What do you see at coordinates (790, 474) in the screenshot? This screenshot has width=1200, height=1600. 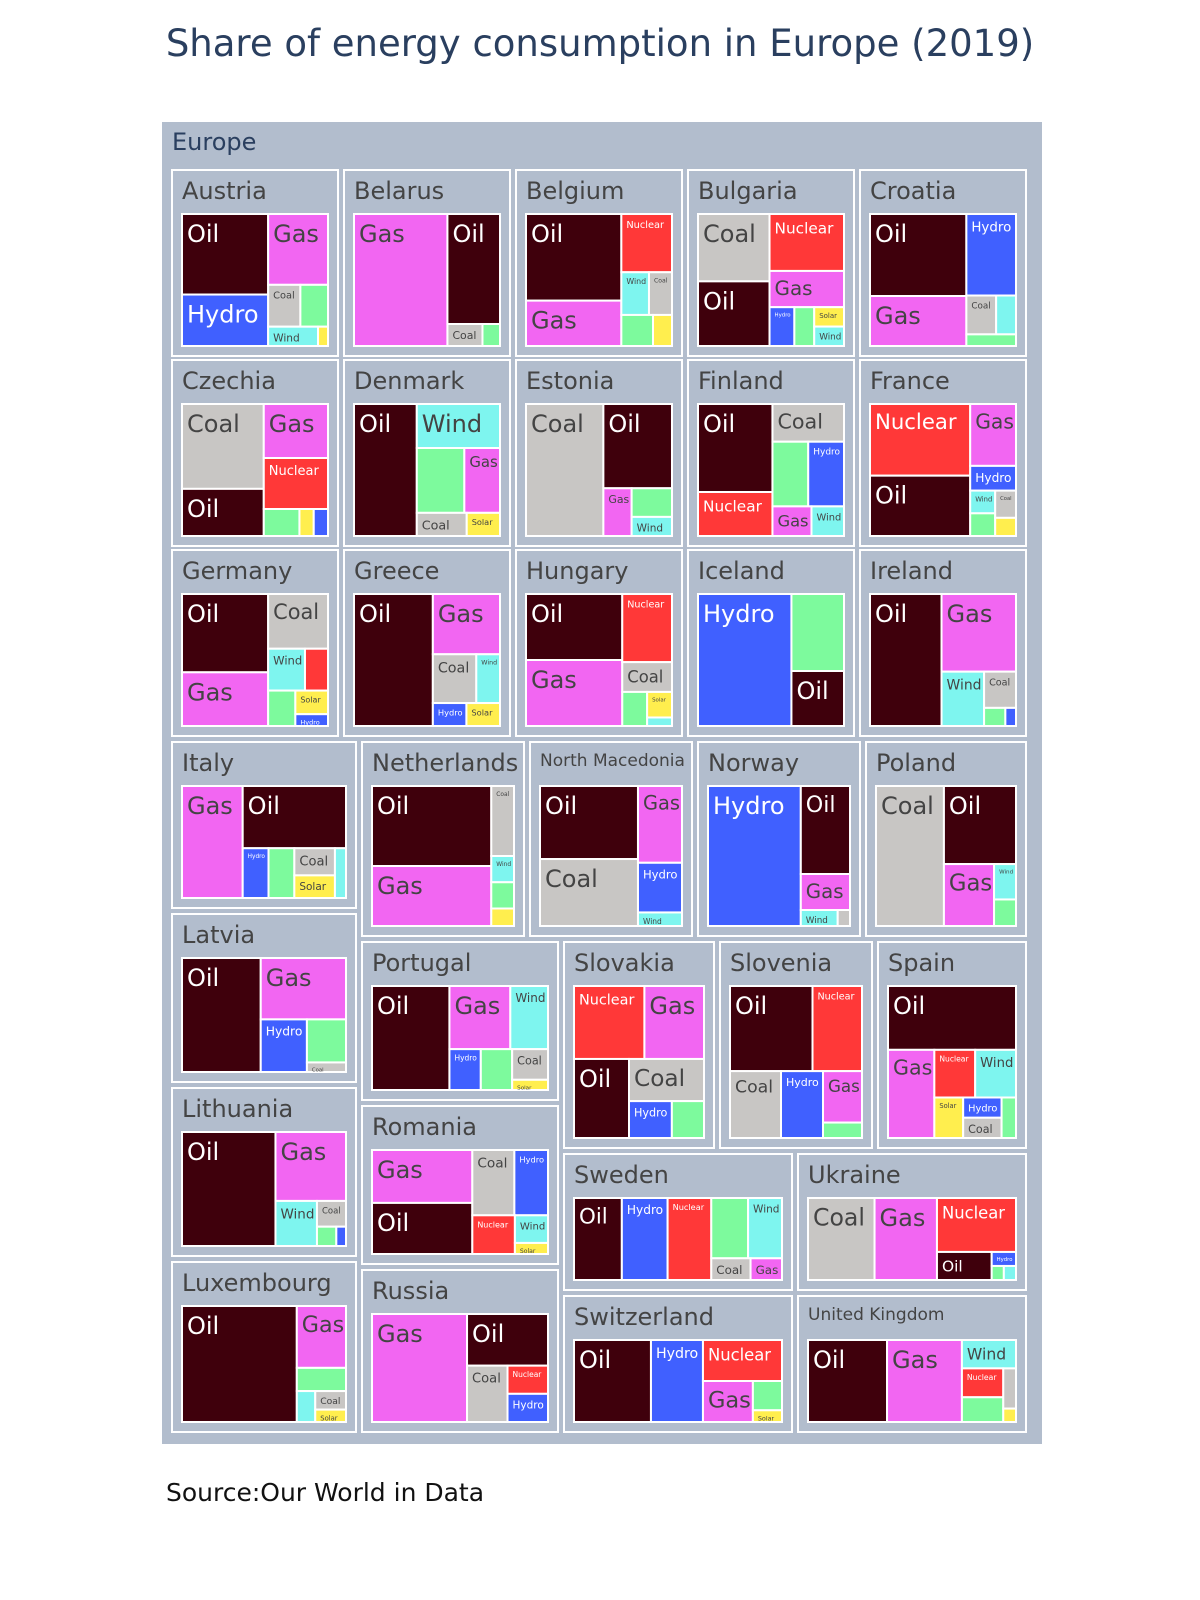 I see `tile-finland-other-renewables` at bounding box center [790, 474].